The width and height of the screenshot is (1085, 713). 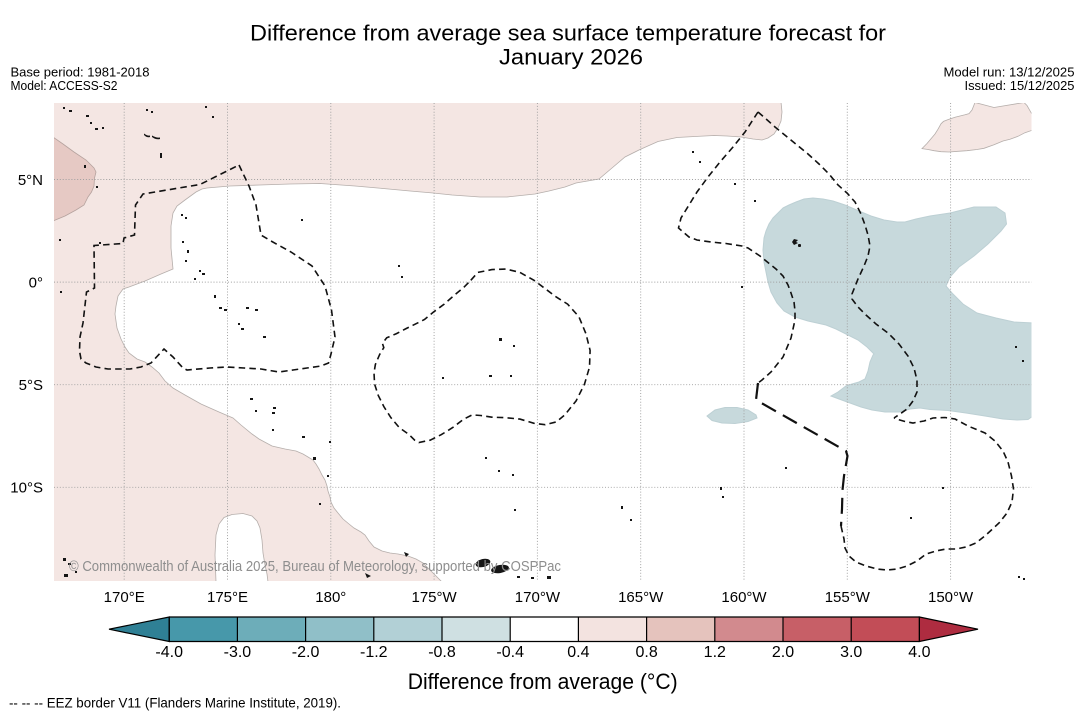 What do you see at coordinates (227, 597) in the screenshot?
I see `svg-text: 175°E` at bounding box center [227, 597].